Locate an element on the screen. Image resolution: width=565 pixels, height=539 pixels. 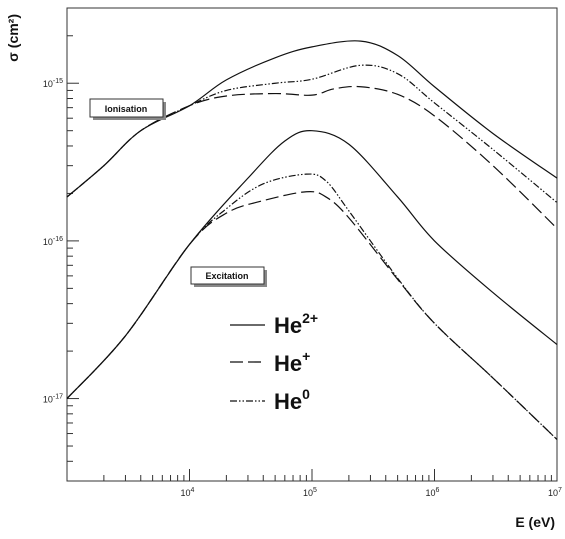
x-tick-label: 10⁴ is located at coordinates (188, 492).